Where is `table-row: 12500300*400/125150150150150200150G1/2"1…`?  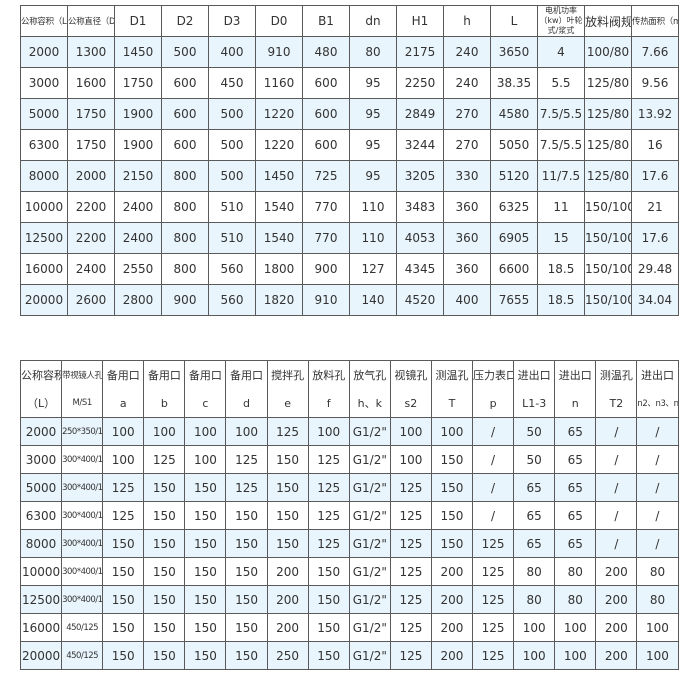 table-row: 12500300*400/125150150150150200150G1/2"1… is located at coordinates (349, 599).